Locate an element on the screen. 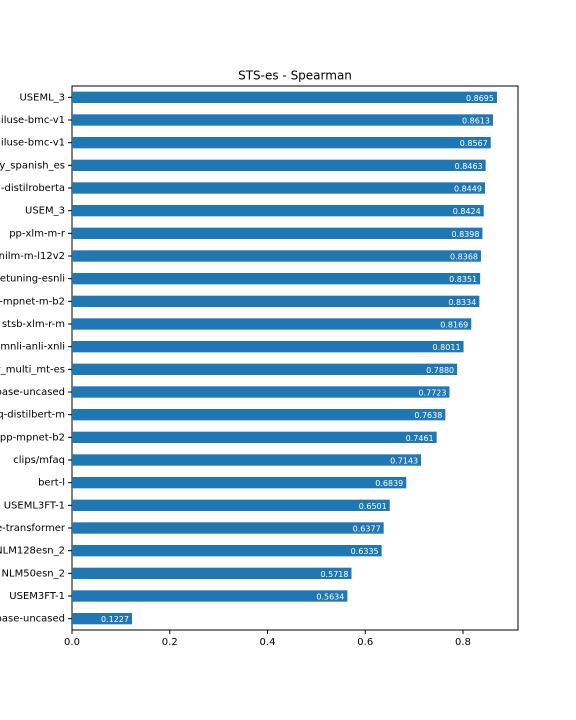 This screenshot has height=720, width=576. y-tick-label: -distilroberta is located at coordinates (33, 188).